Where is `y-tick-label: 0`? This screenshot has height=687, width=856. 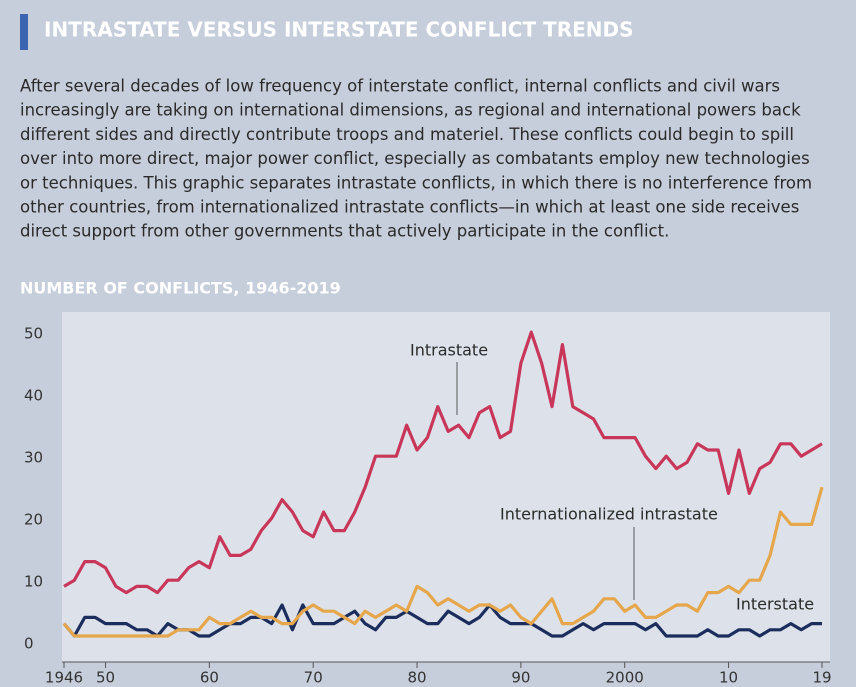 y-tick-label: 0 is located at coordinates (29, 644).